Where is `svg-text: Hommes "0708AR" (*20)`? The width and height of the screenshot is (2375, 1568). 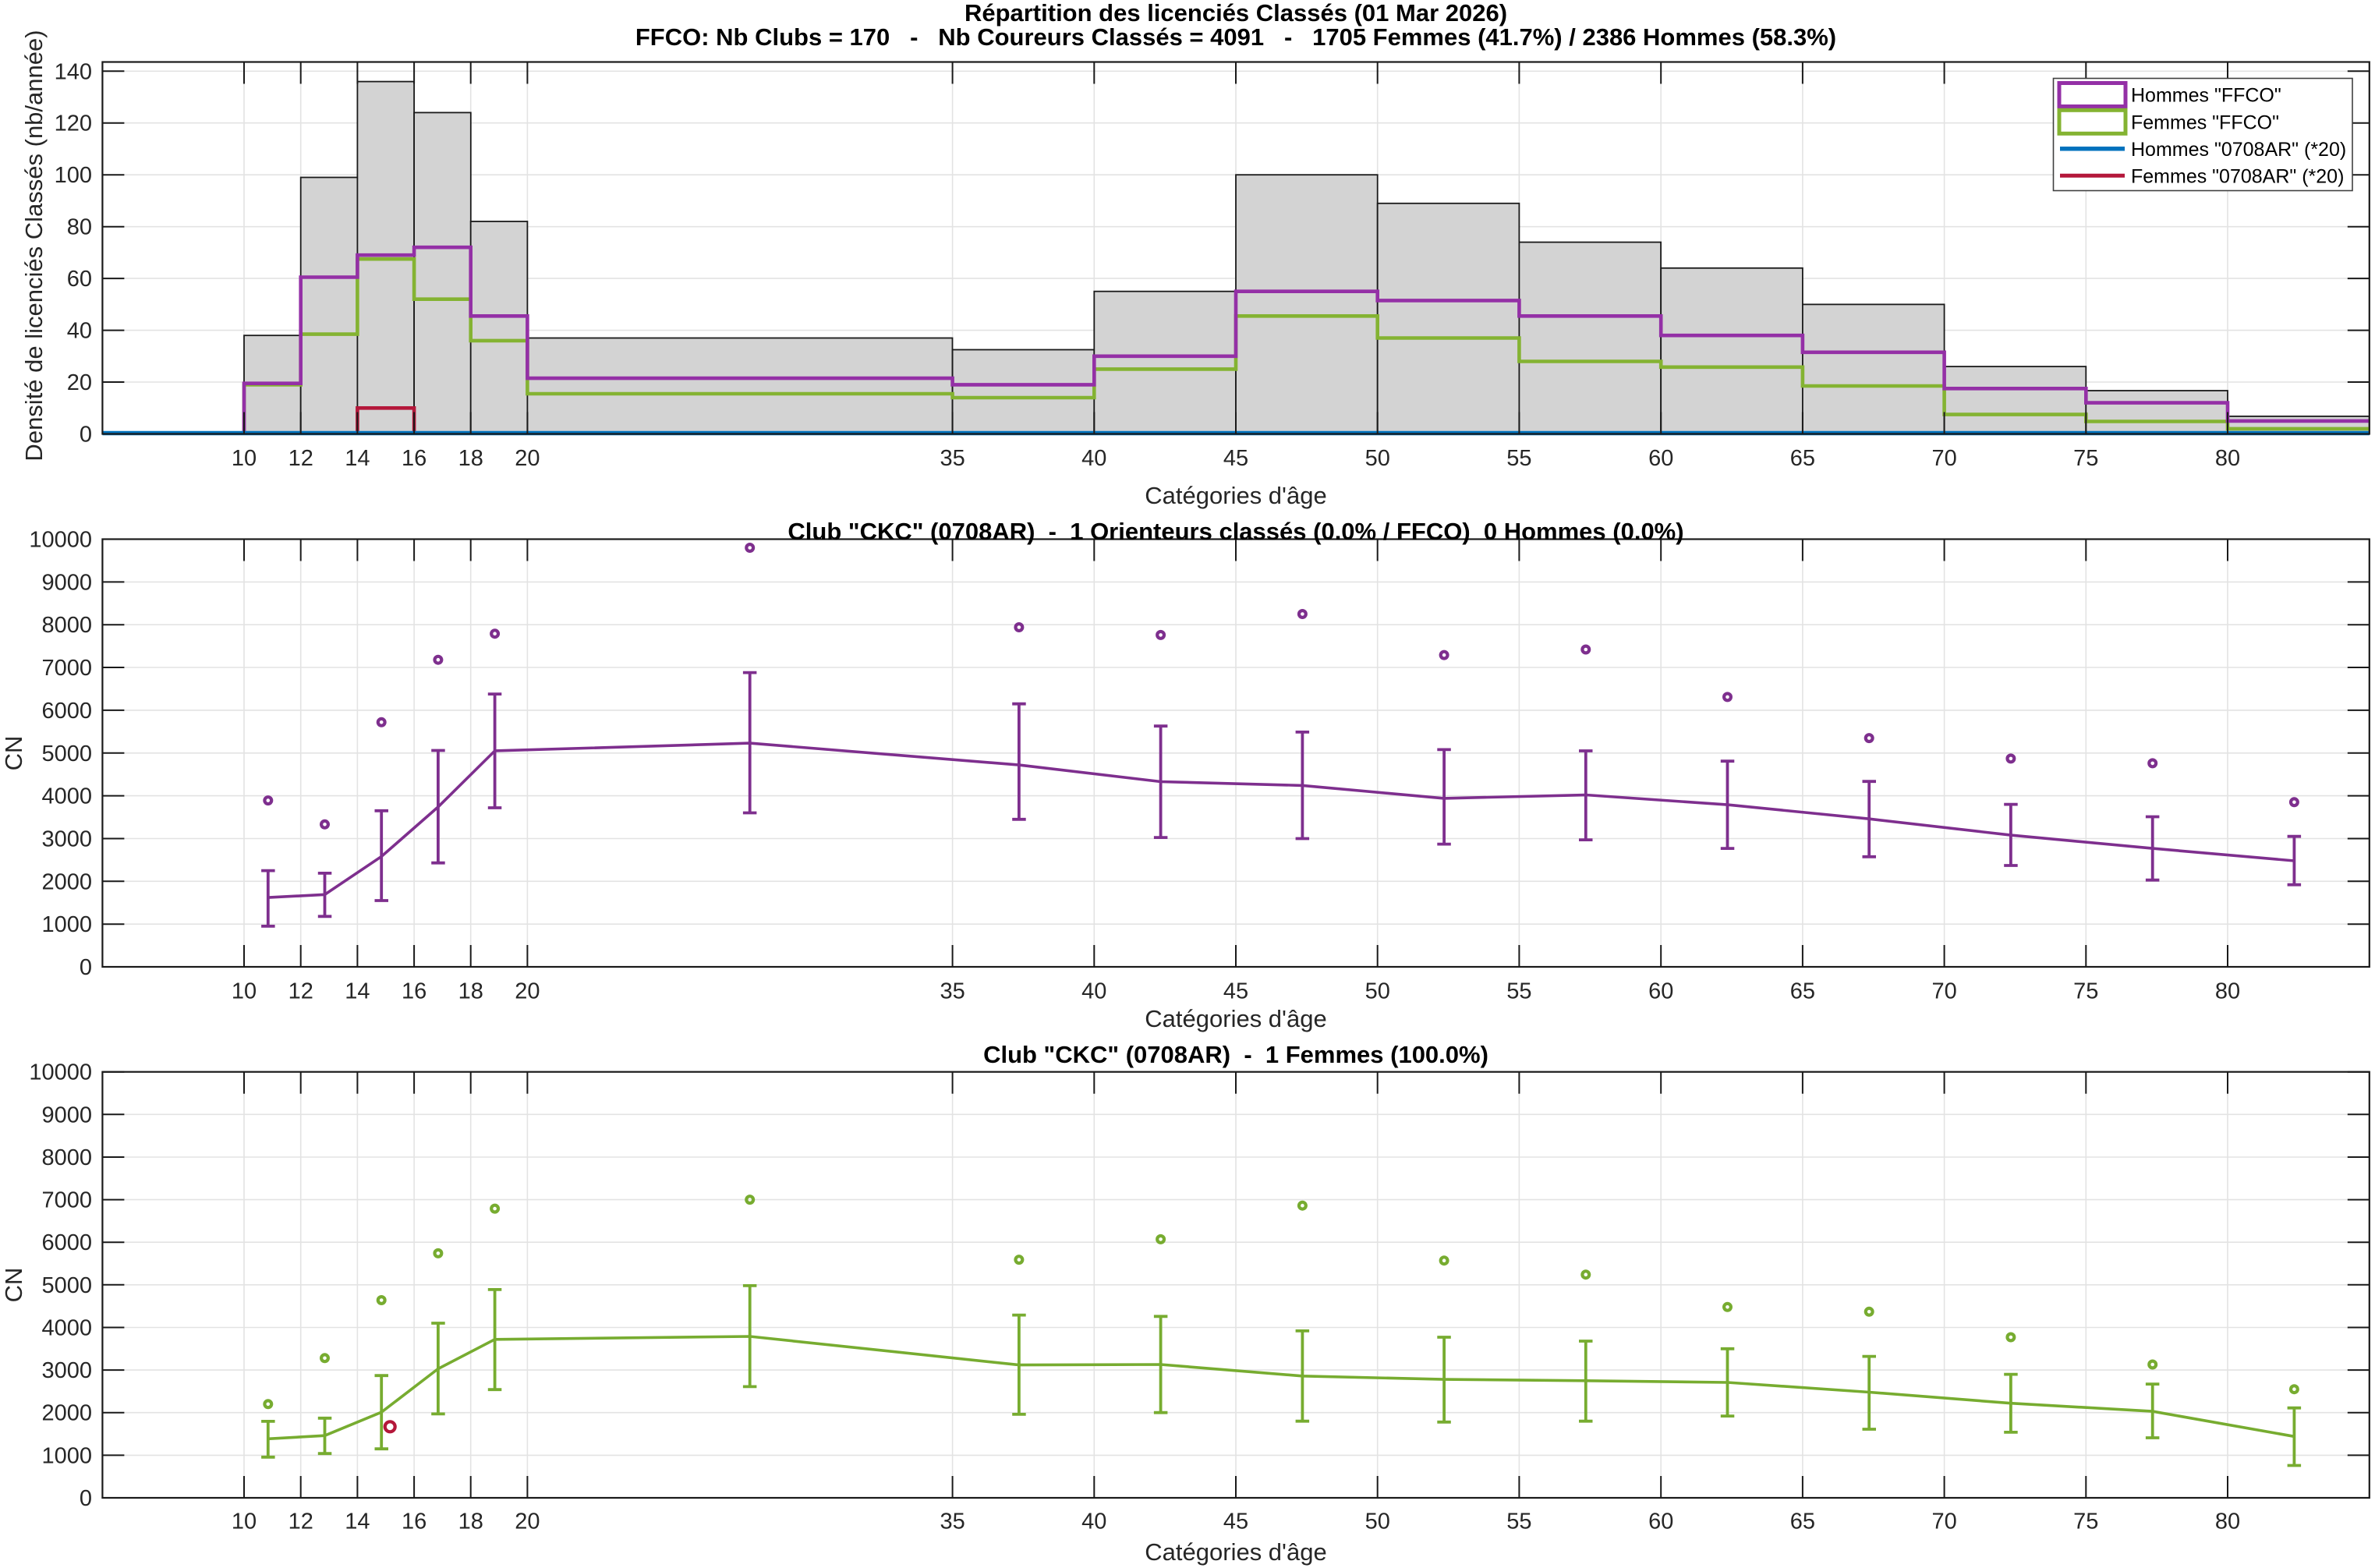
svg-text: Hommes "0708AR" (*20) is located at coordinates (2238, 150).